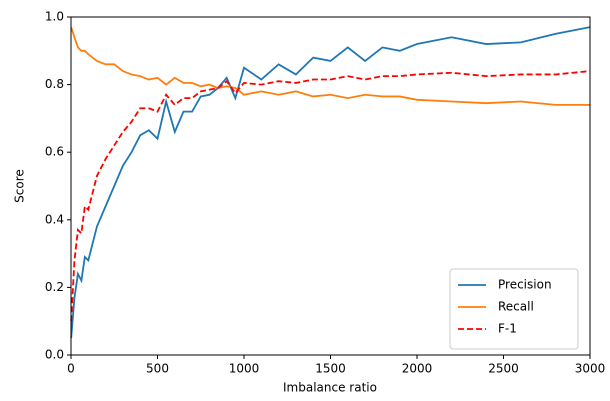  I want to click on legend-label: Precision, so click(525, 285).